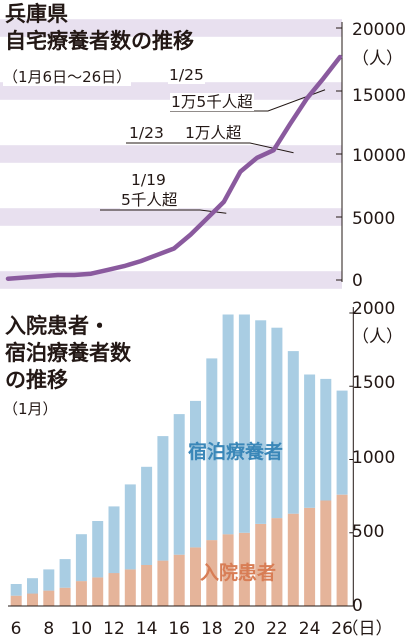 Image resolution: width=408 pixels, height=640 pixels. I want to click on annotation-0119-date: 1/19, so click(148, 180).